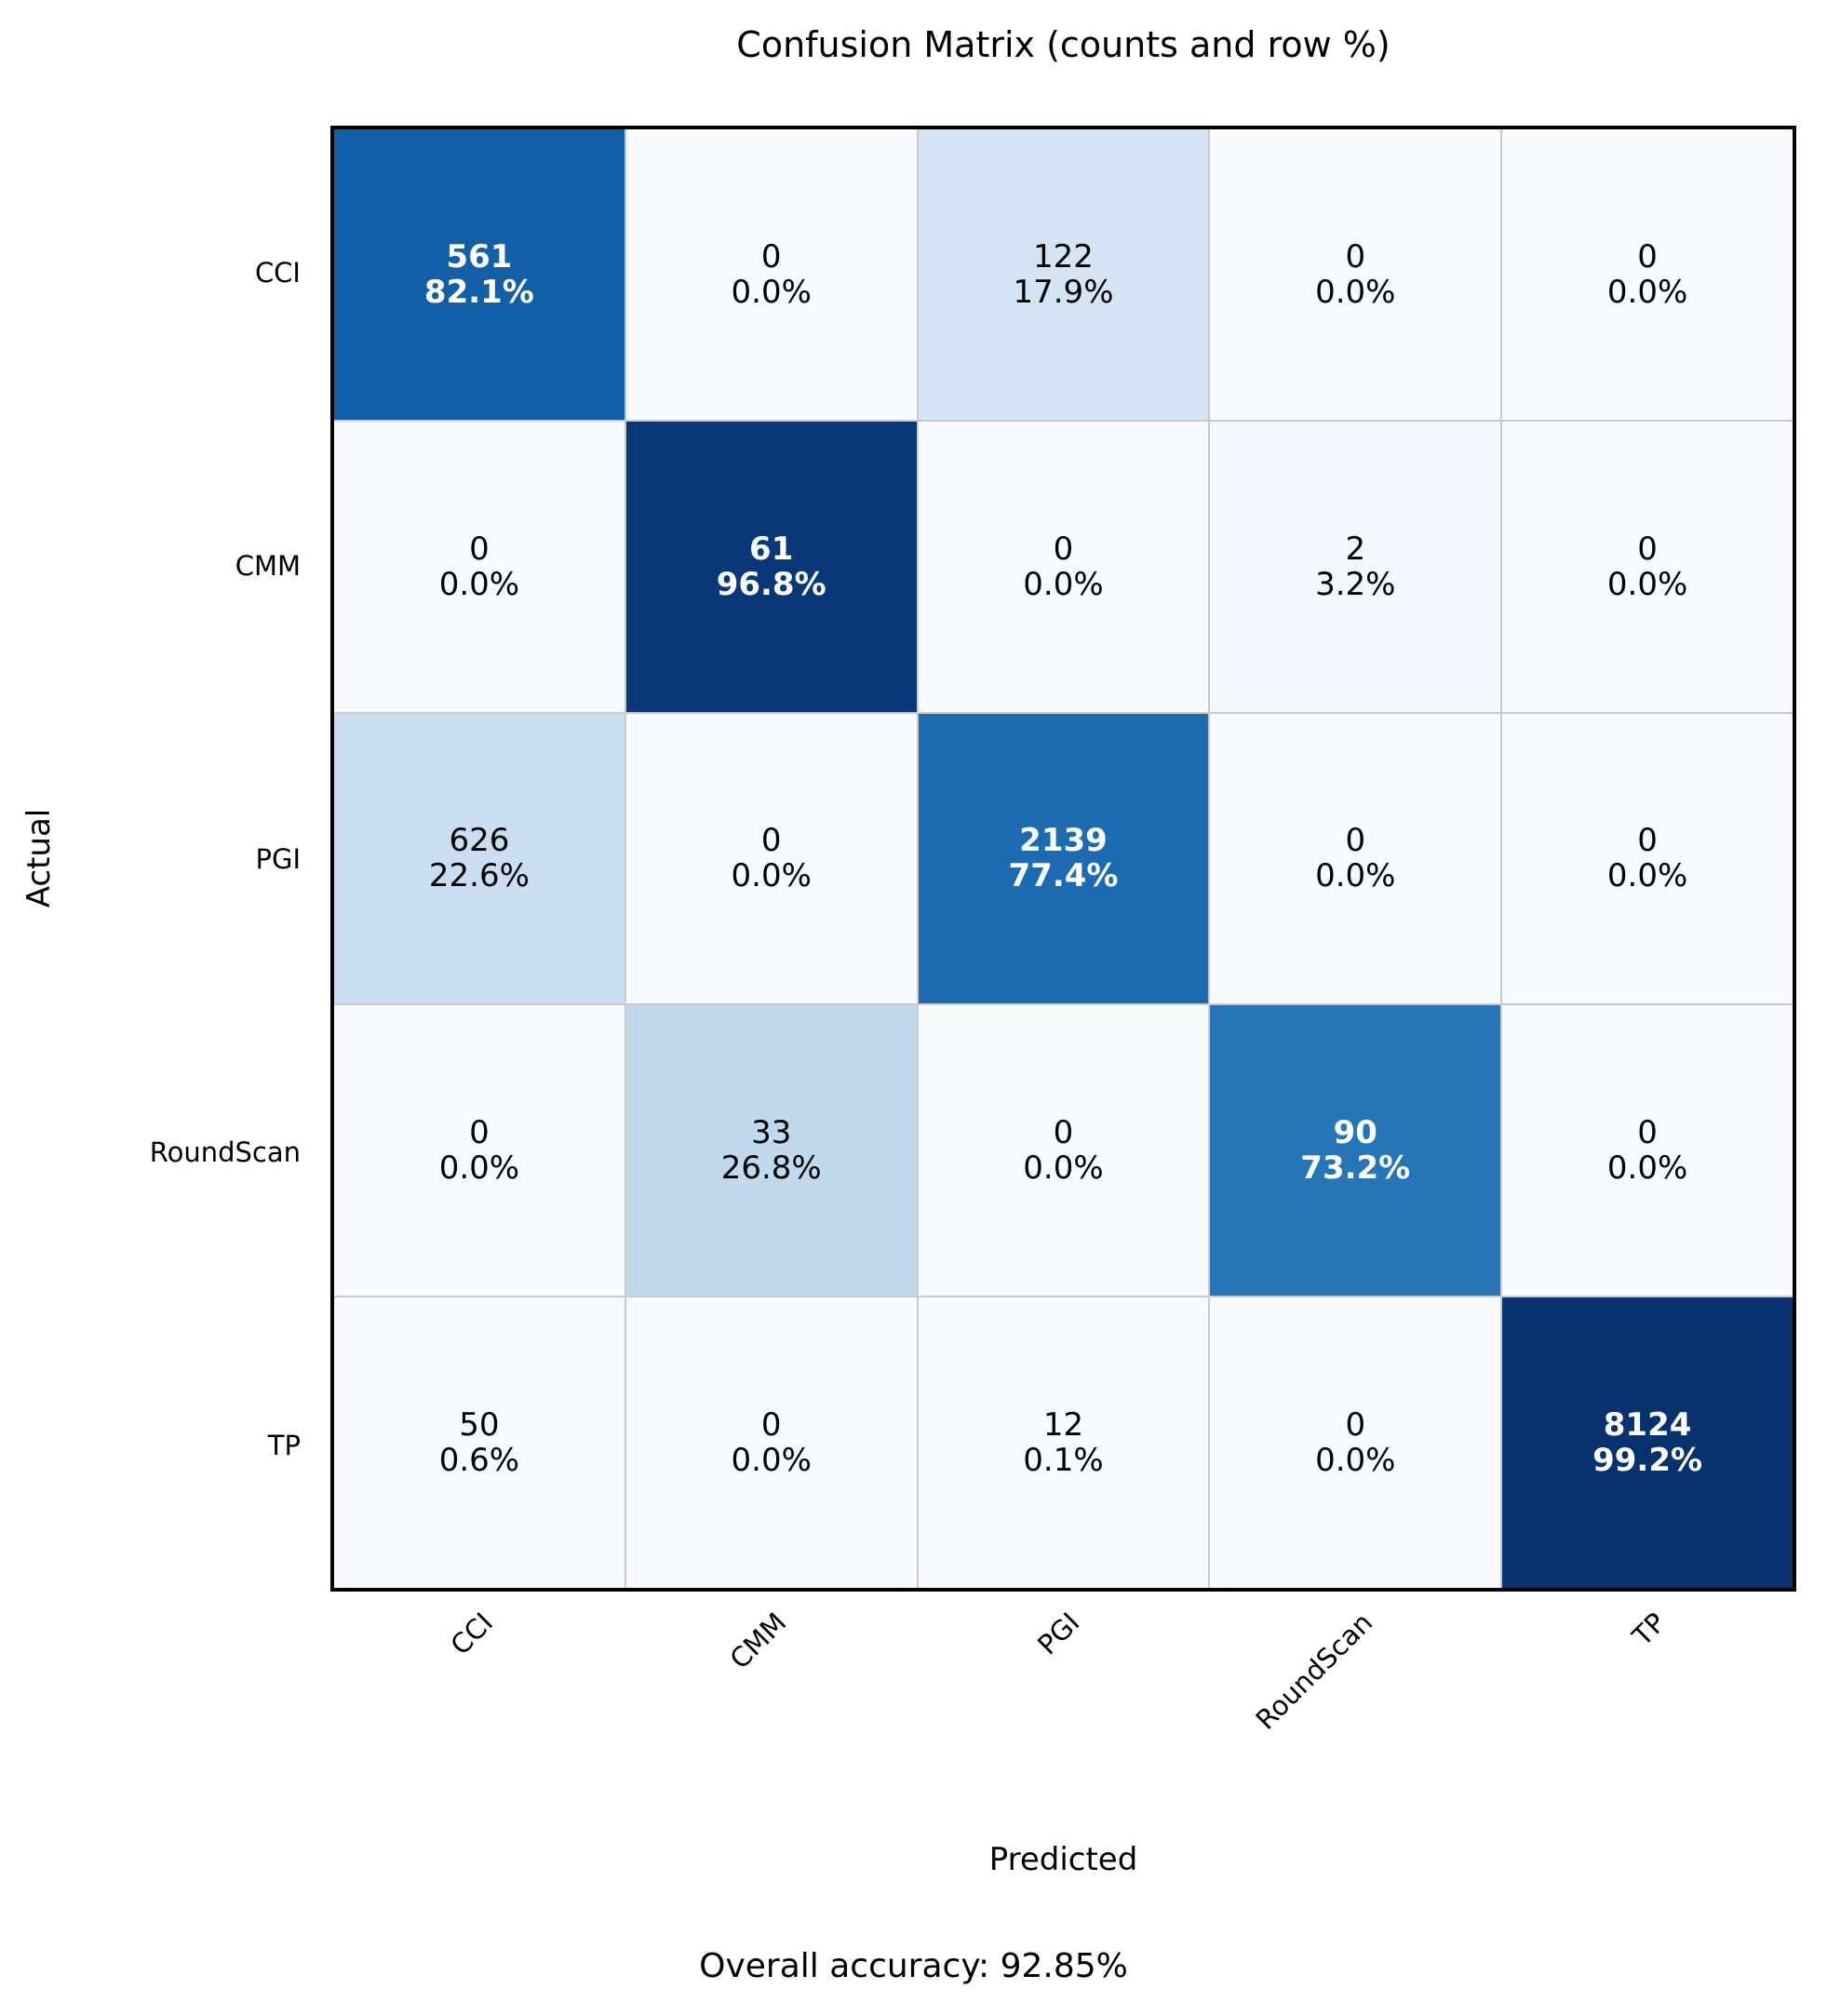 The height and width of the screenshot is (2016, 1827). Describe the element at coordinates (479, 841) in the screenshot. I see `cell-count: 626` at that location.